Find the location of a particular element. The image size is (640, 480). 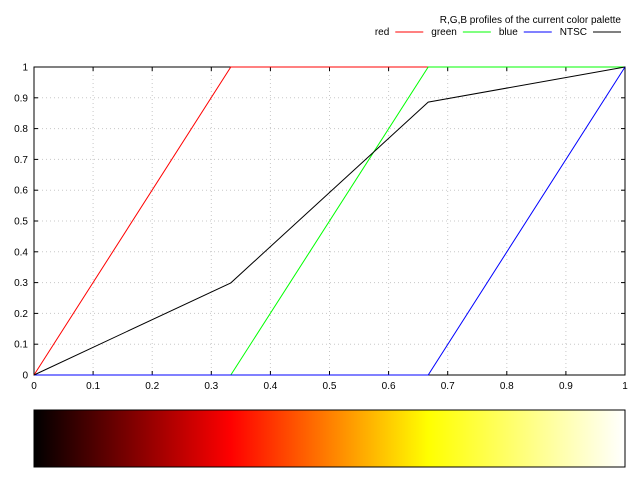

legend-label-red: red is located at coordinates (382, 32).